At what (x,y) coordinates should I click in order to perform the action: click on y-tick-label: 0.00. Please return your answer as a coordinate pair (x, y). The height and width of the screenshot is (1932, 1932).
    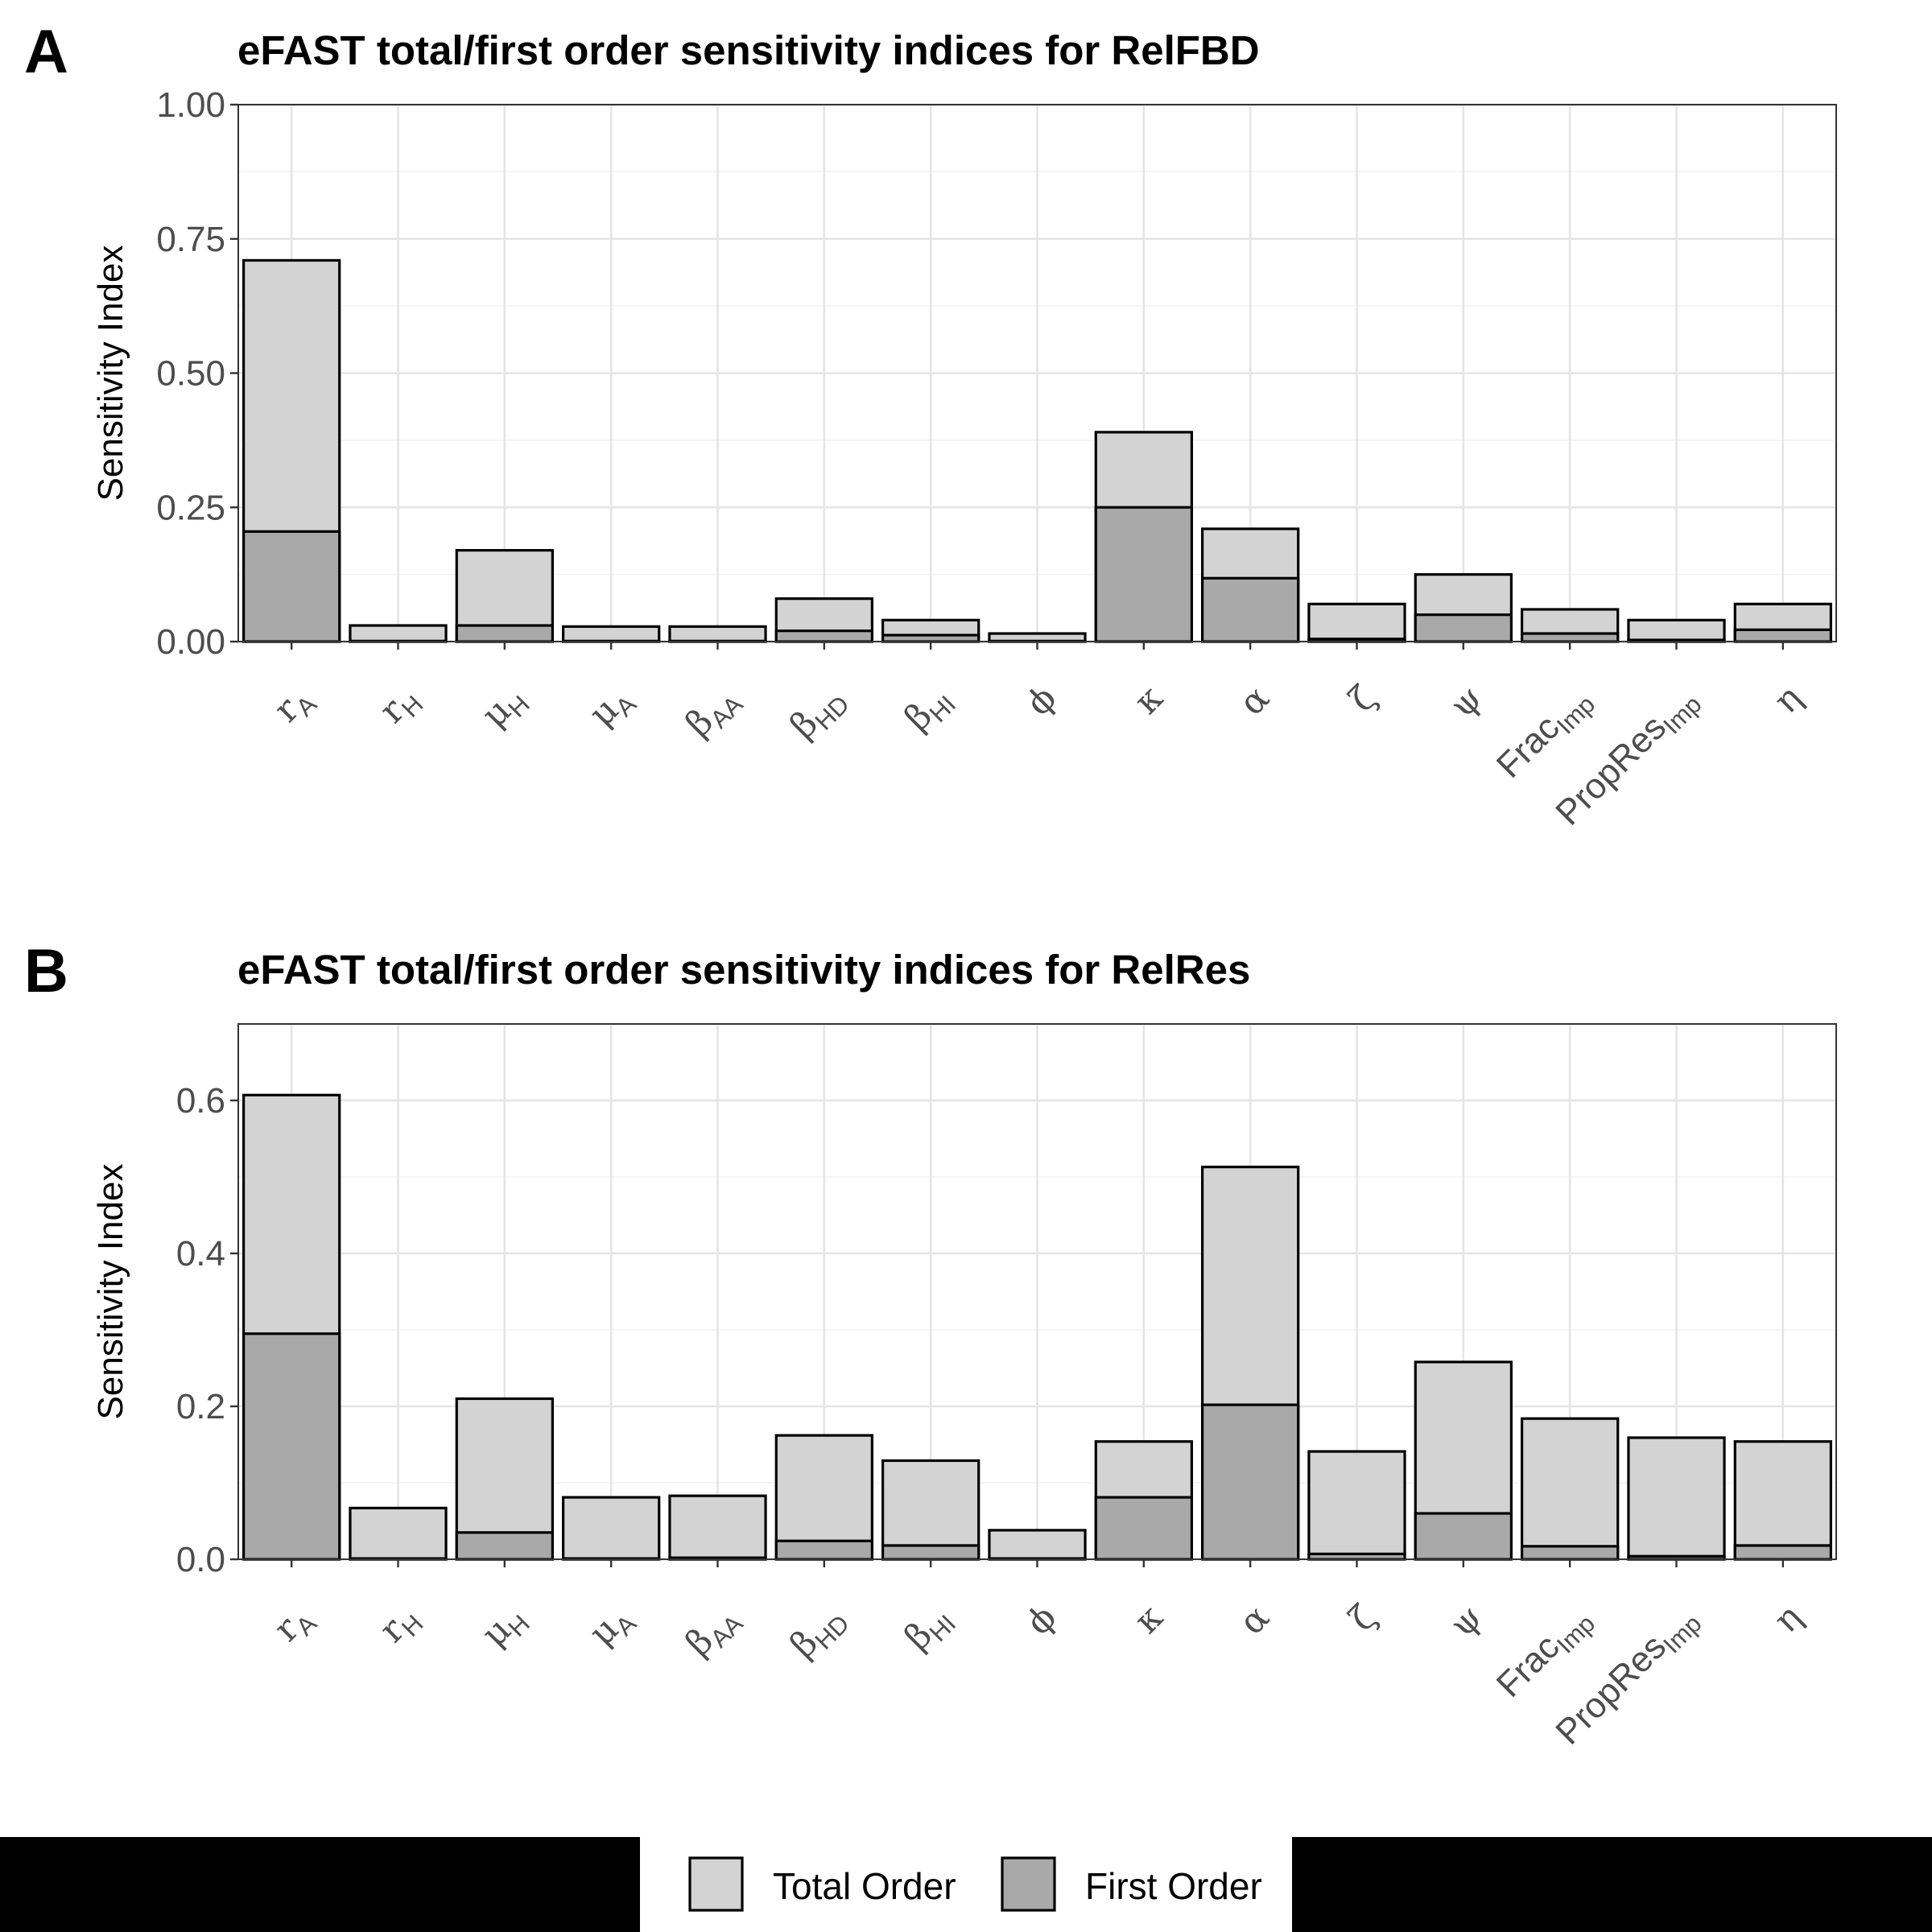
    Looking at the image, I should click on (190, 642).